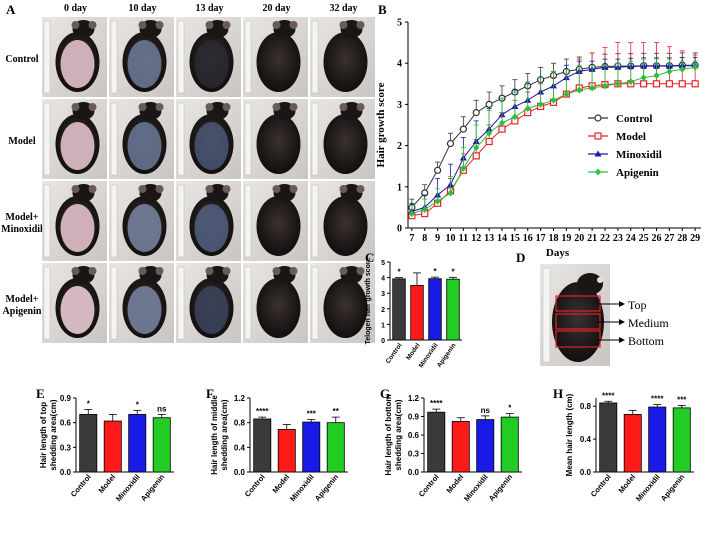  I want to click on x-tick-label: 15, so click(515, 238).